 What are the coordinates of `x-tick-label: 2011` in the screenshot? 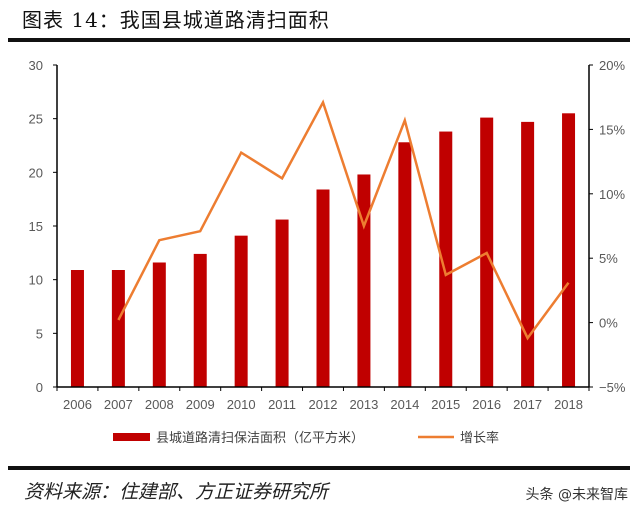 It's located at (282, 404).